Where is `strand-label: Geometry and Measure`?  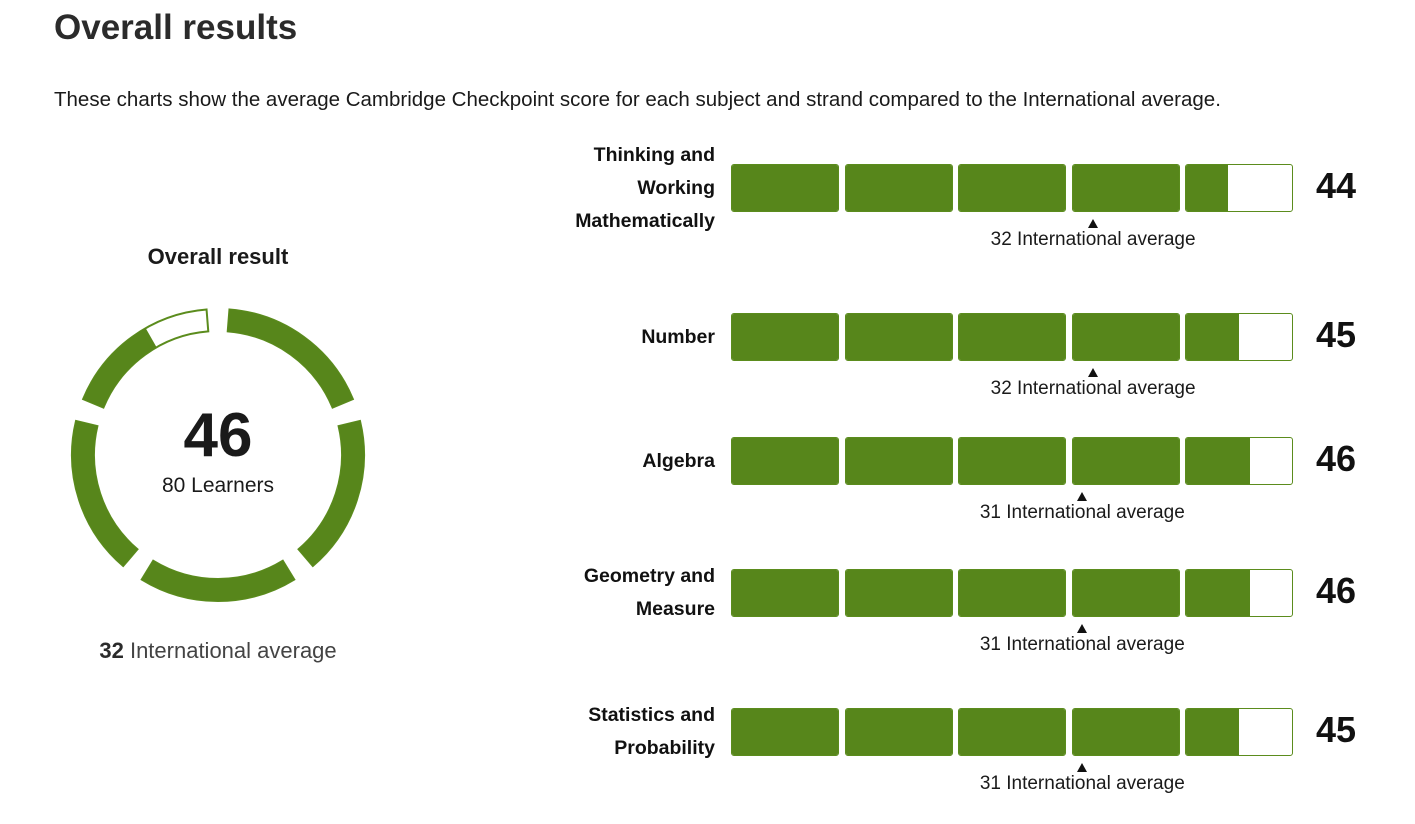 strand-label: Geometry and Measure is located at coordinates (605, 593).